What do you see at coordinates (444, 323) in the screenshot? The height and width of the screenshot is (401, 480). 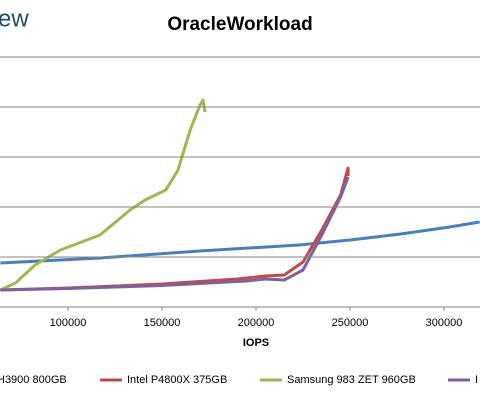 I see `x-tick-label: 300000` at bounding box center [444, 323].